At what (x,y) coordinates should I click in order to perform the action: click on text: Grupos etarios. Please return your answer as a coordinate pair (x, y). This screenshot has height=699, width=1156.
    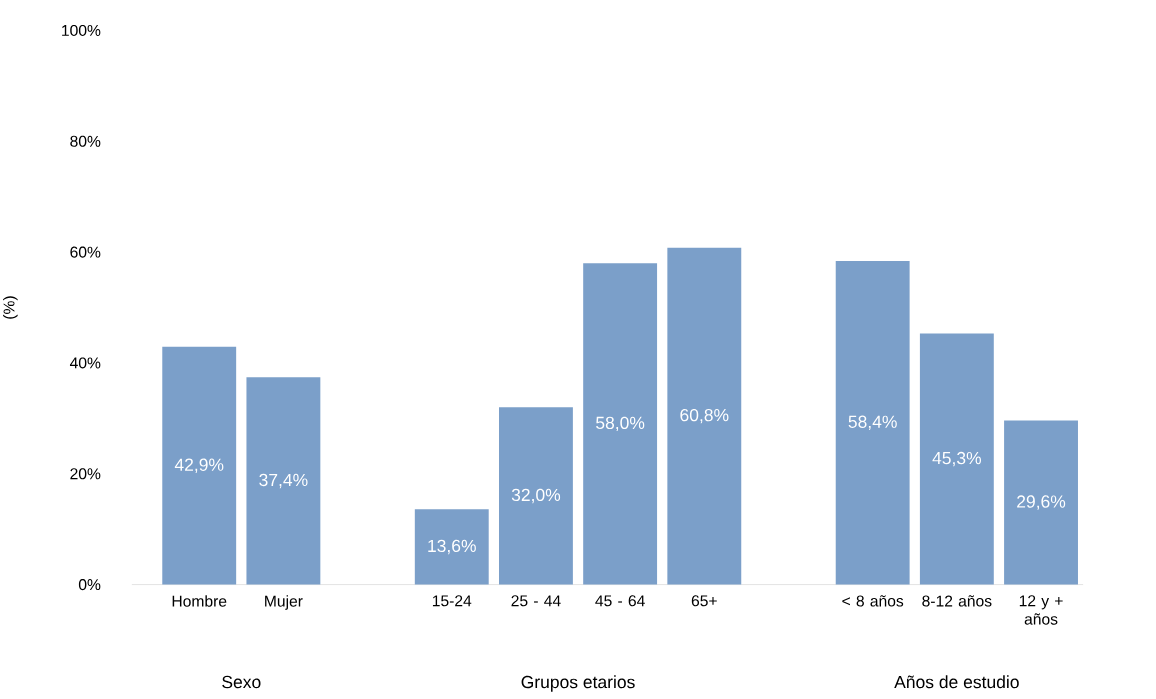
    Looking at the image, I should click on (578, 683).